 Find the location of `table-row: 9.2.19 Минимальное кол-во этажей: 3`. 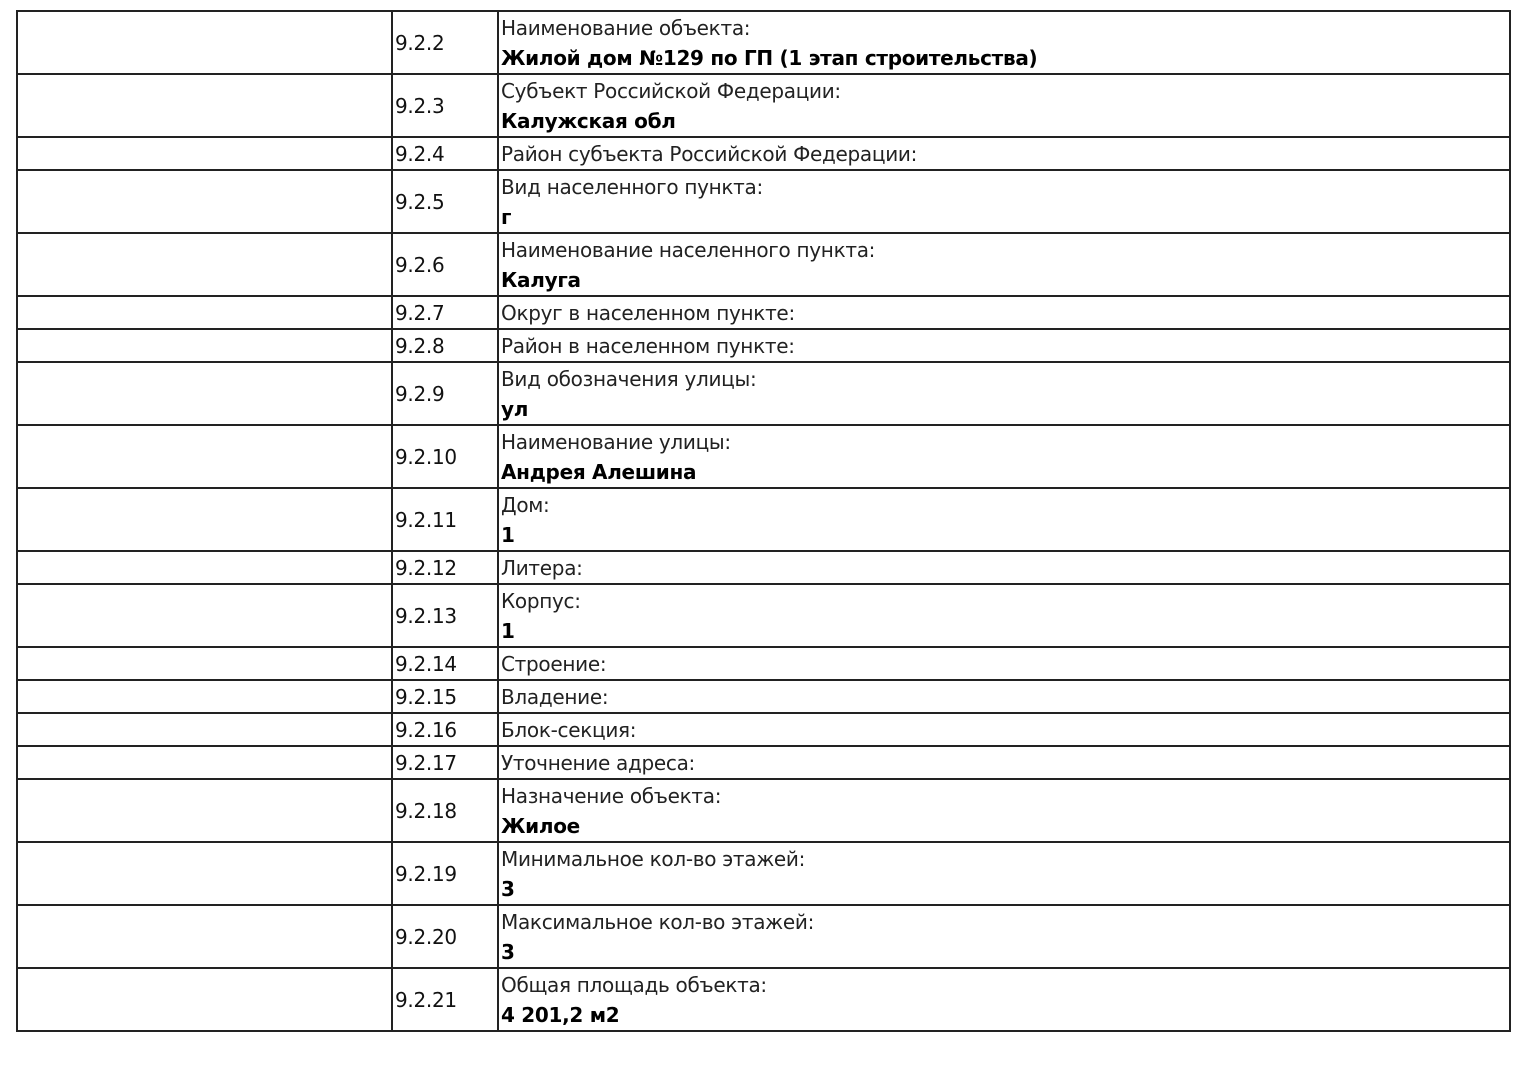

table-row: 9.2.19 Минимальное кол-во этажей: 3 is located at coordinates (763, 873).